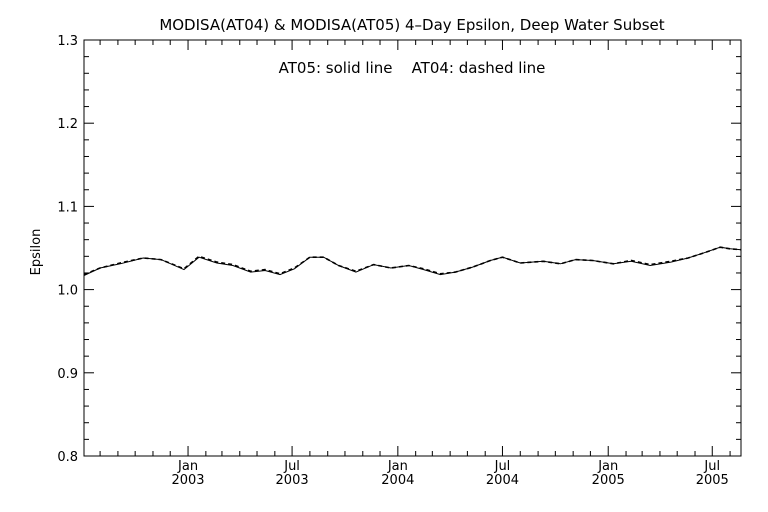 The image size is (768, 512). I want to click on y-tick-label: 0.8, so click(67, 457).